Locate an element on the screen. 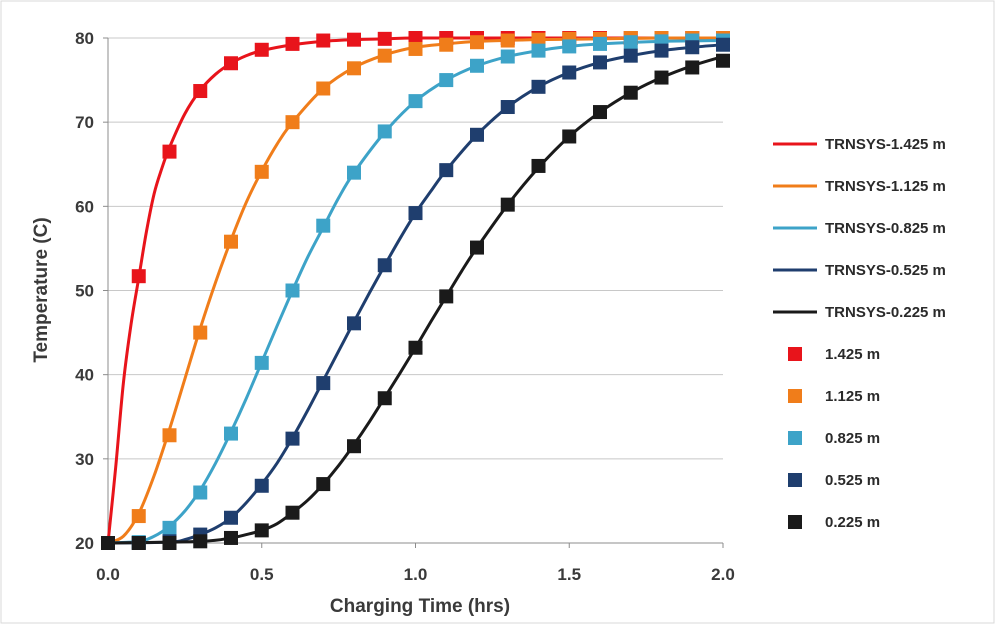 Image resolution: width=995 pixels, height=624 pixels. y-tick-labels: 20 30 40 50 60 70 80 is located at coordinates (84, 291).